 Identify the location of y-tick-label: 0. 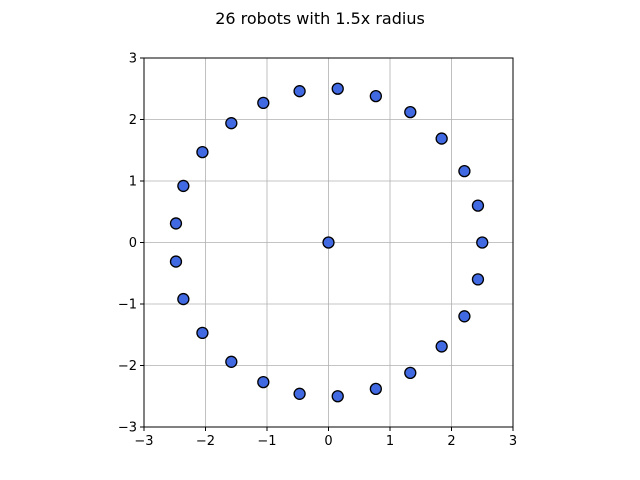
(133, 243).